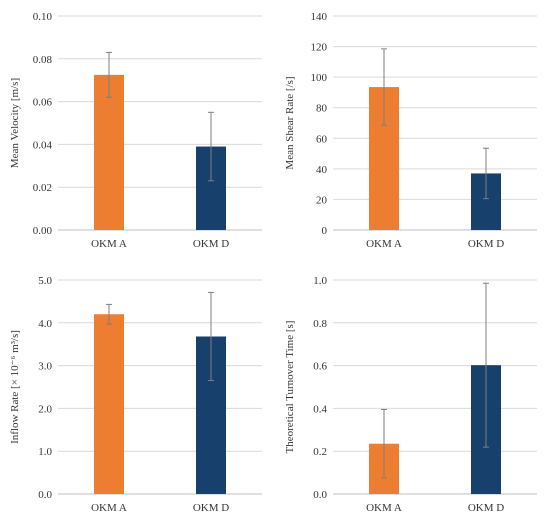 This screenshot has height=528, width=550. Describe the element at coordinates (43, 145) in the screenshot. I see `y-tick-label: 0.04` at that location.